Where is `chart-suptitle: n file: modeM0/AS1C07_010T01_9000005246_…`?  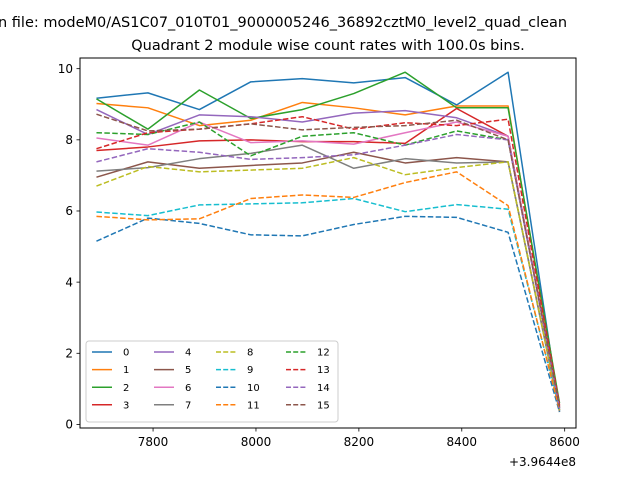 chart-suptitle: n file: modeM0/AS1C07_010T01_9000005246_… is located at coordinates (283, 23).